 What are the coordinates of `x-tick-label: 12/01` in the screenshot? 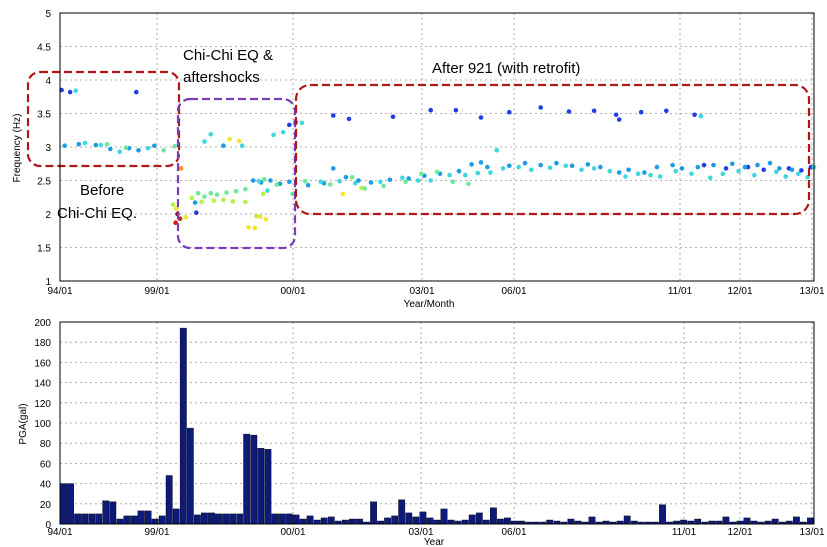 It's located at (739, 532).